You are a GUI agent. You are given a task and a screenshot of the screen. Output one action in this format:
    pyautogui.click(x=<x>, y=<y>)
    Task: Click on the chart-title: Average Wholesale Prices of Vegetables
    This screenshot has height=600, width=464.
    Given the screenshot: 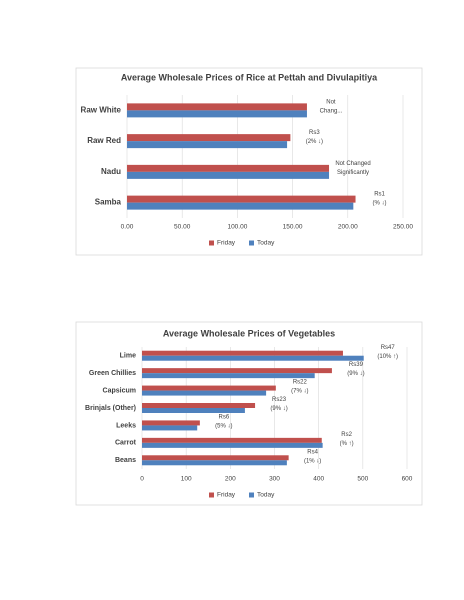 What is the action you would take?
    pyautogui.click(x=249, y=333)
    